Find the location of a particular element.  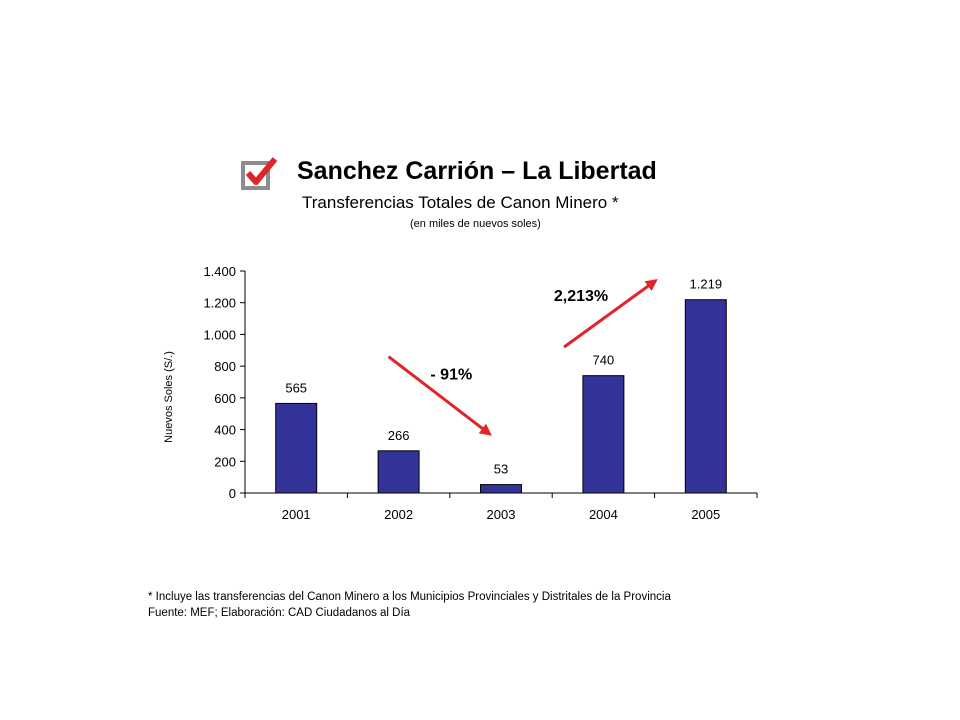

y-tick-label: 200 is located at coordinates (225, 461).